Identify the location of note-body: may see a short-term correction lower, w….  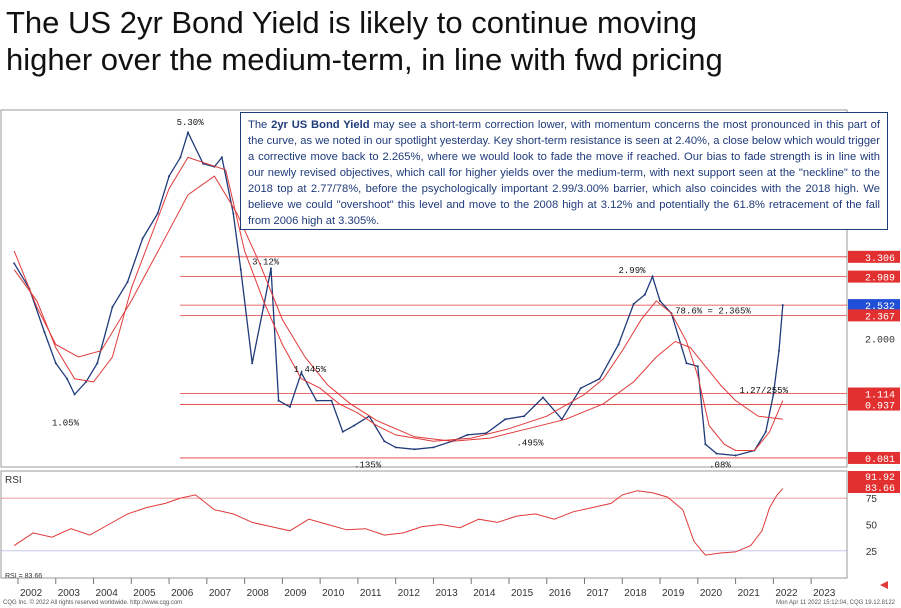
(564, 173).